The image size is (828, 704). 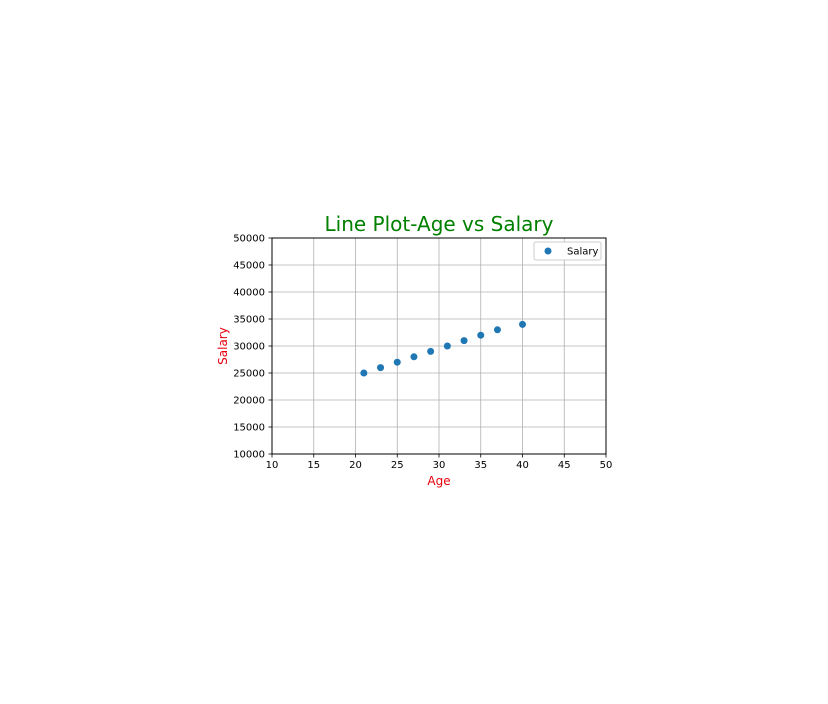 What do you see at coordinates (548, 251) in the screenshot?
I see `legend-marker-salary` at bounding box center [548, 251].